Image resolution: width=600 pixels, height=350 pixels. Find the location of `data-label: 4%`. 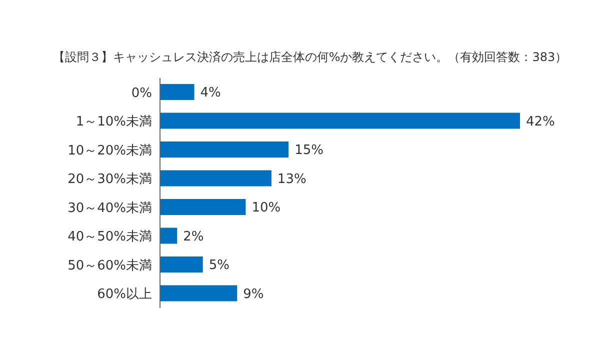

data-label: 4% is located at coordinates (210, 93).